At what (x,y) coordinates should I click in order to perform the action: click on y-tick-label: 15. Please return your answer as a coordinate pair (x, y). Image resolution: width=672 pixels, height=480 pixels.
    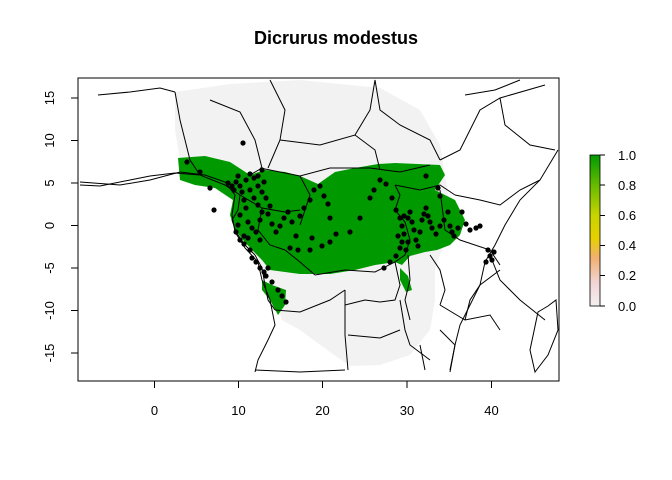
    Looking at the image, I should click on (49, 98).